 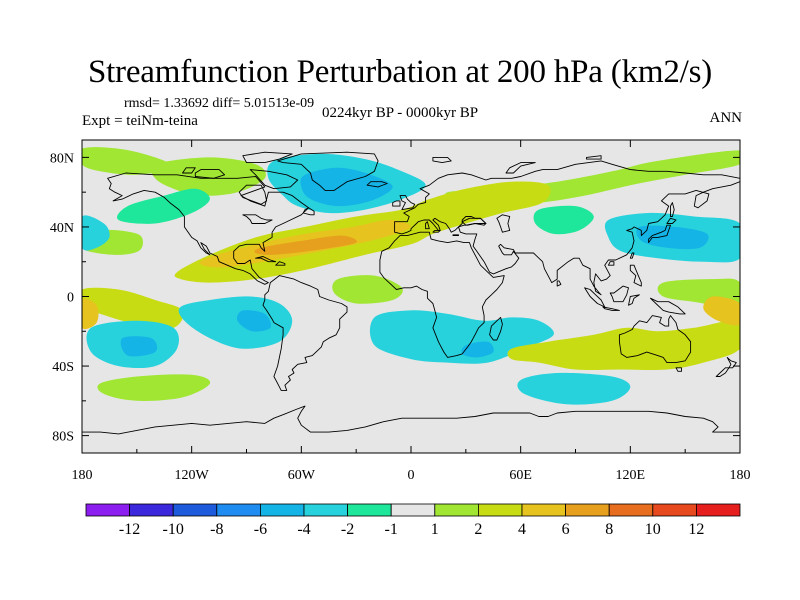 What do you see at coordinates (635, 275) in the screenshot?
I see `coastline-philippines` at bounding box center [635, 275].